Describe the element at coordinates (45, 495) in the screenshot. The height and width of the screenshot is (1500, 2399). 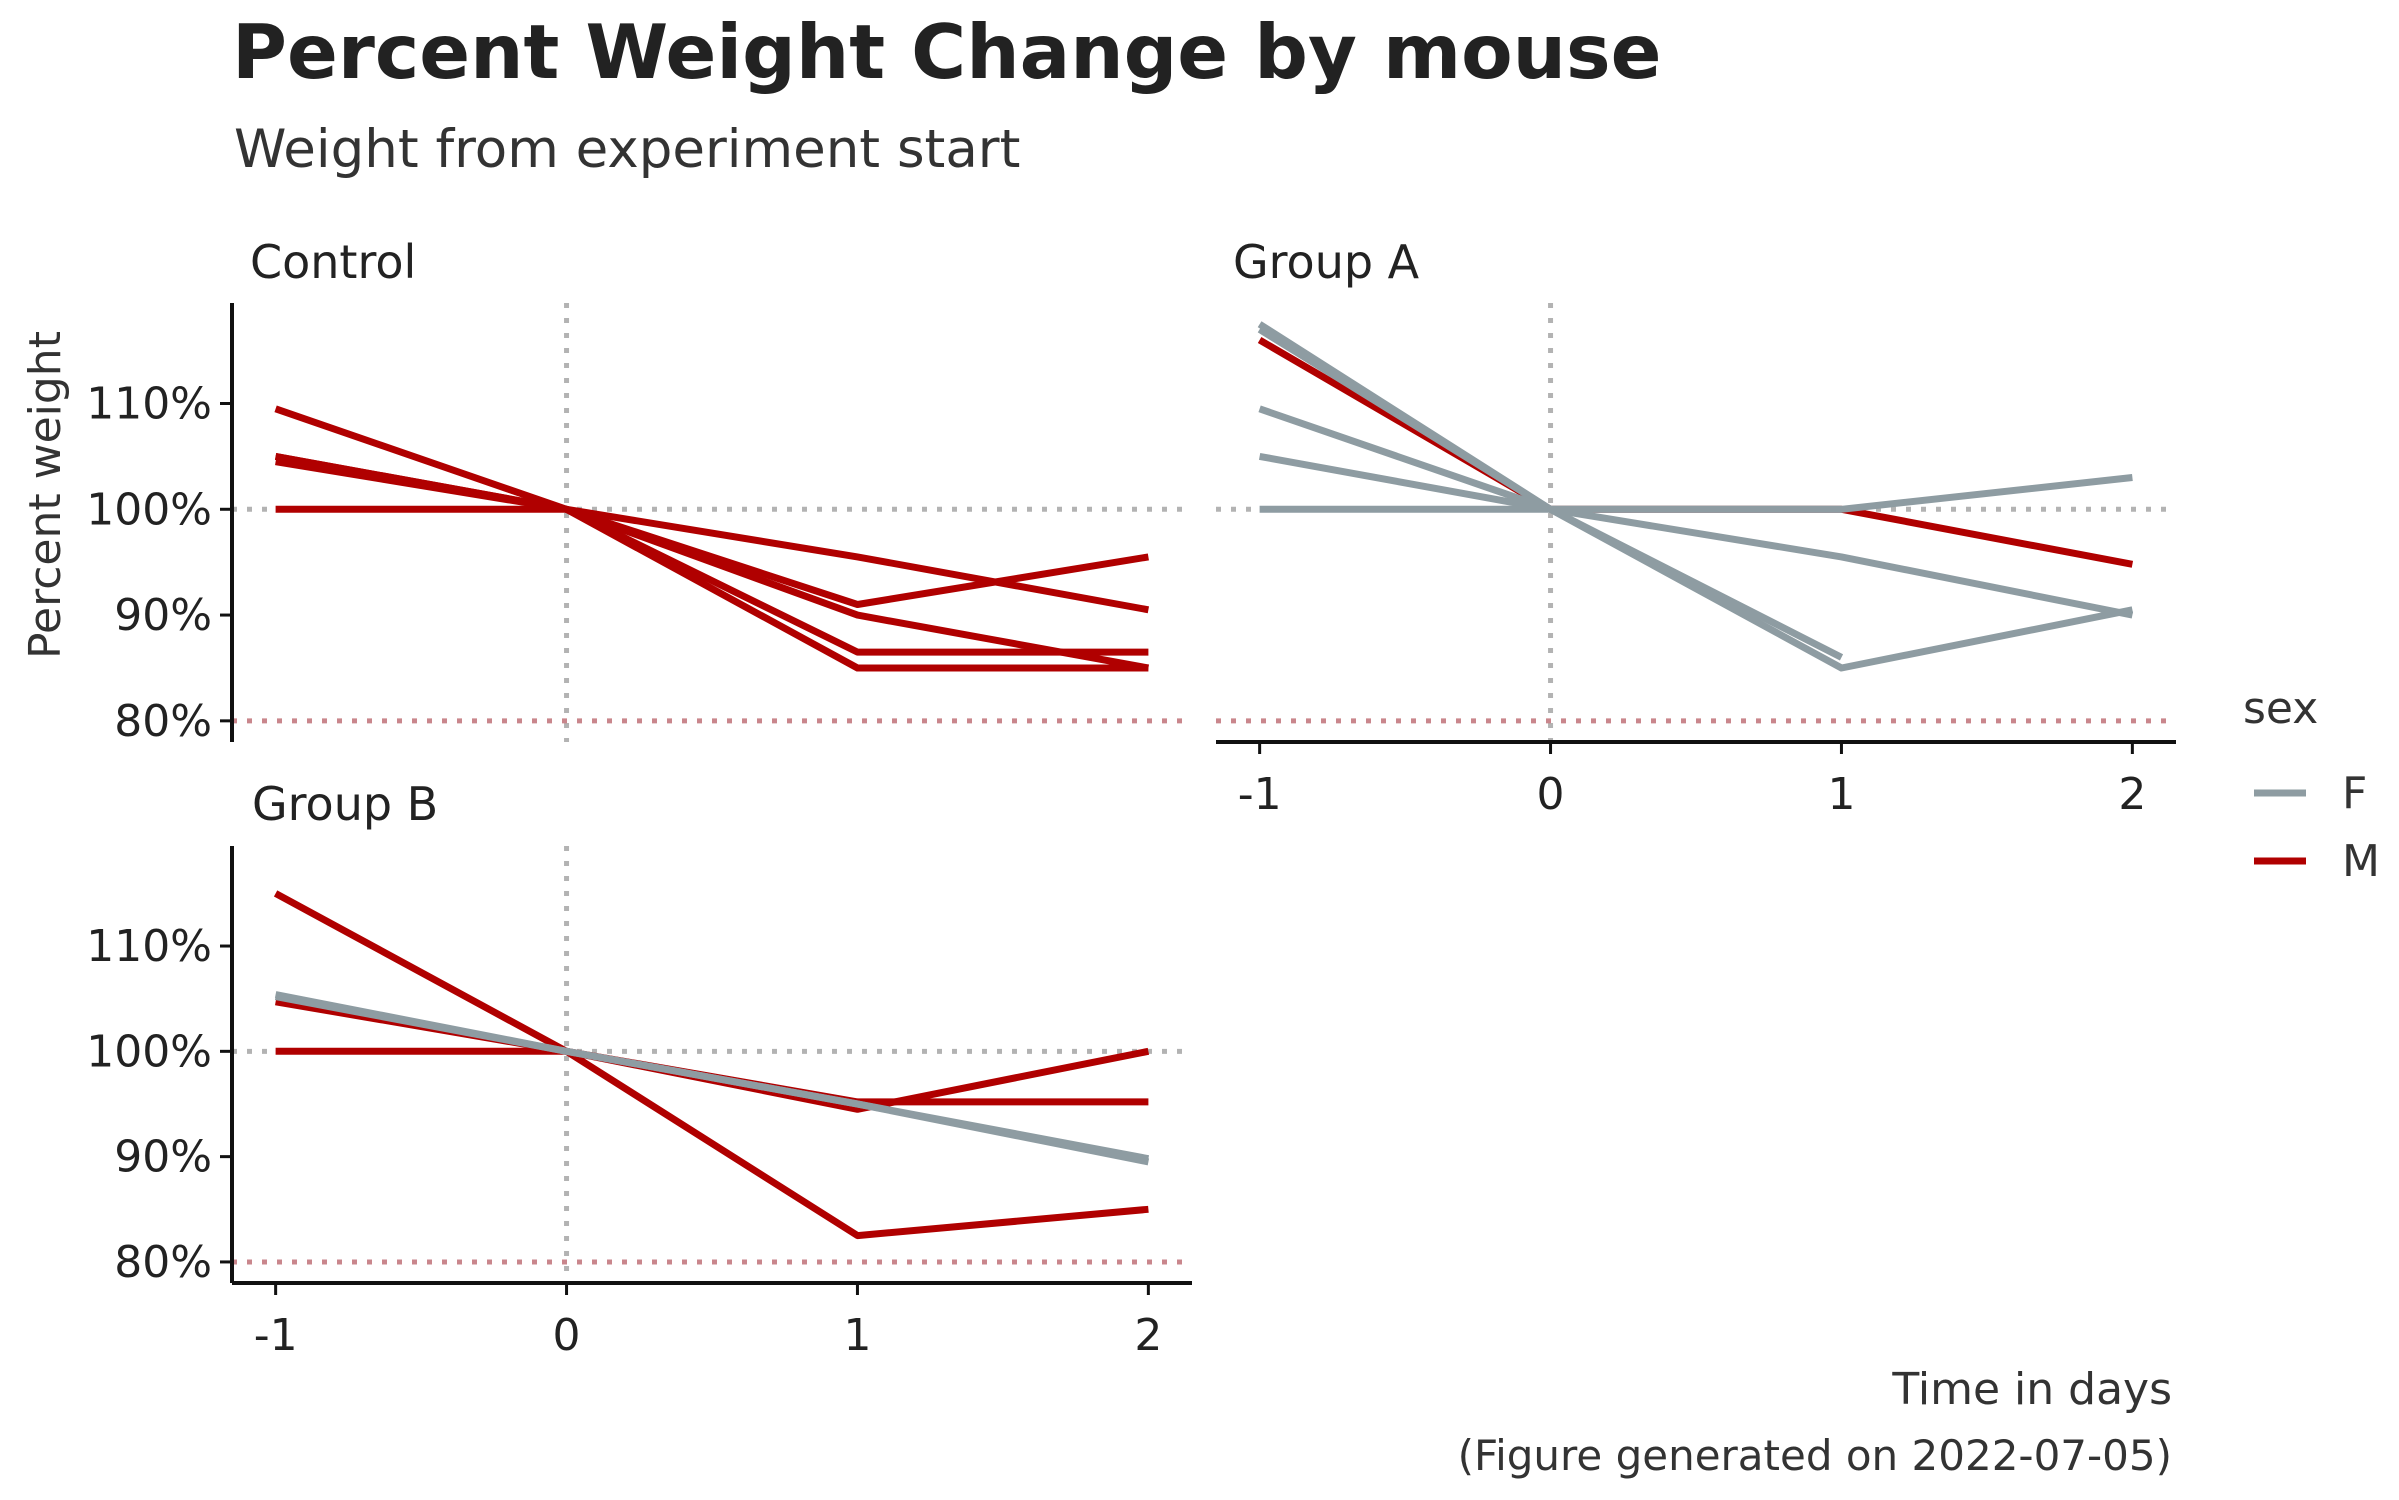
I see `y-axis-title: Percent weight` at that location.